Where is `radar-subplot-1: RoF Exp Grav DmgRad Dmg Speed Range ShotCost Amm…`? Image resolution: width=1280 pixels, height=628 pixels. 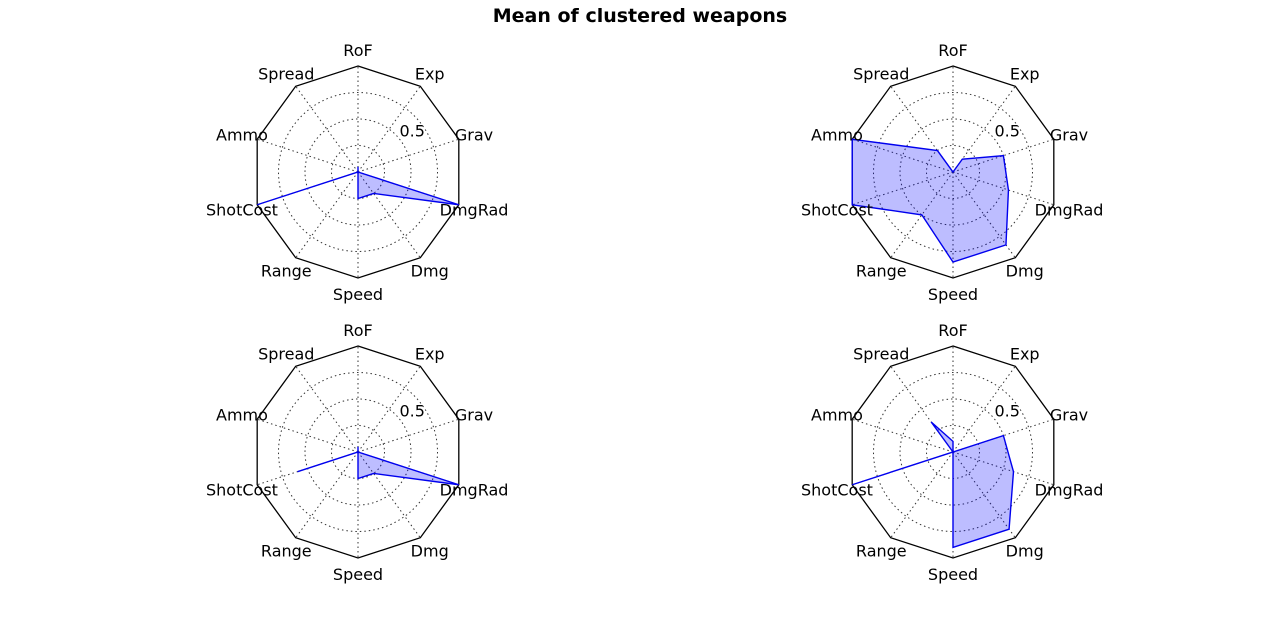
radar-subplot-1: RoF Exp Grav DmgRad Dmg Speed Range ShotCost Amm… is located at coordinates (357, 172).